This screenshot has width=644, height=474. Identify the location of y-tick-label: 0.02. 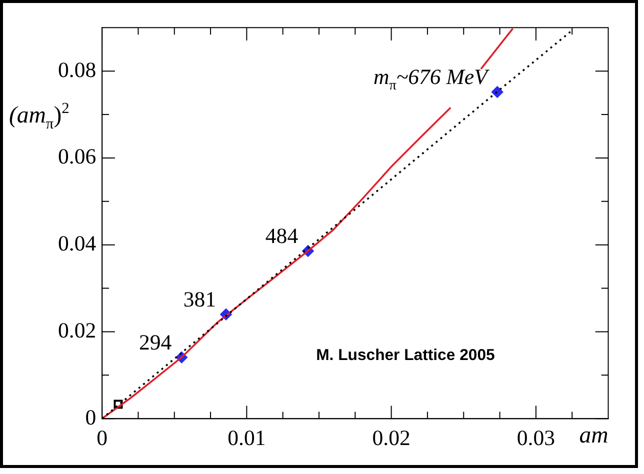
(77, 330).